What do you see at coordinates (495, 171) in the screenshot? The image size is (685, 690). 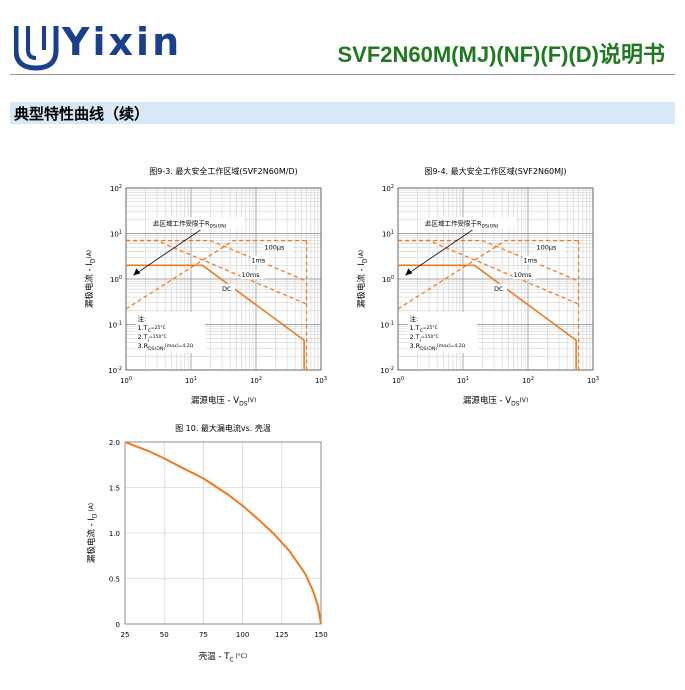 I see `chart-title: 图9-4. 最大安全工作区域(SVF2N60MJ)` at bounding box center [495, 171].